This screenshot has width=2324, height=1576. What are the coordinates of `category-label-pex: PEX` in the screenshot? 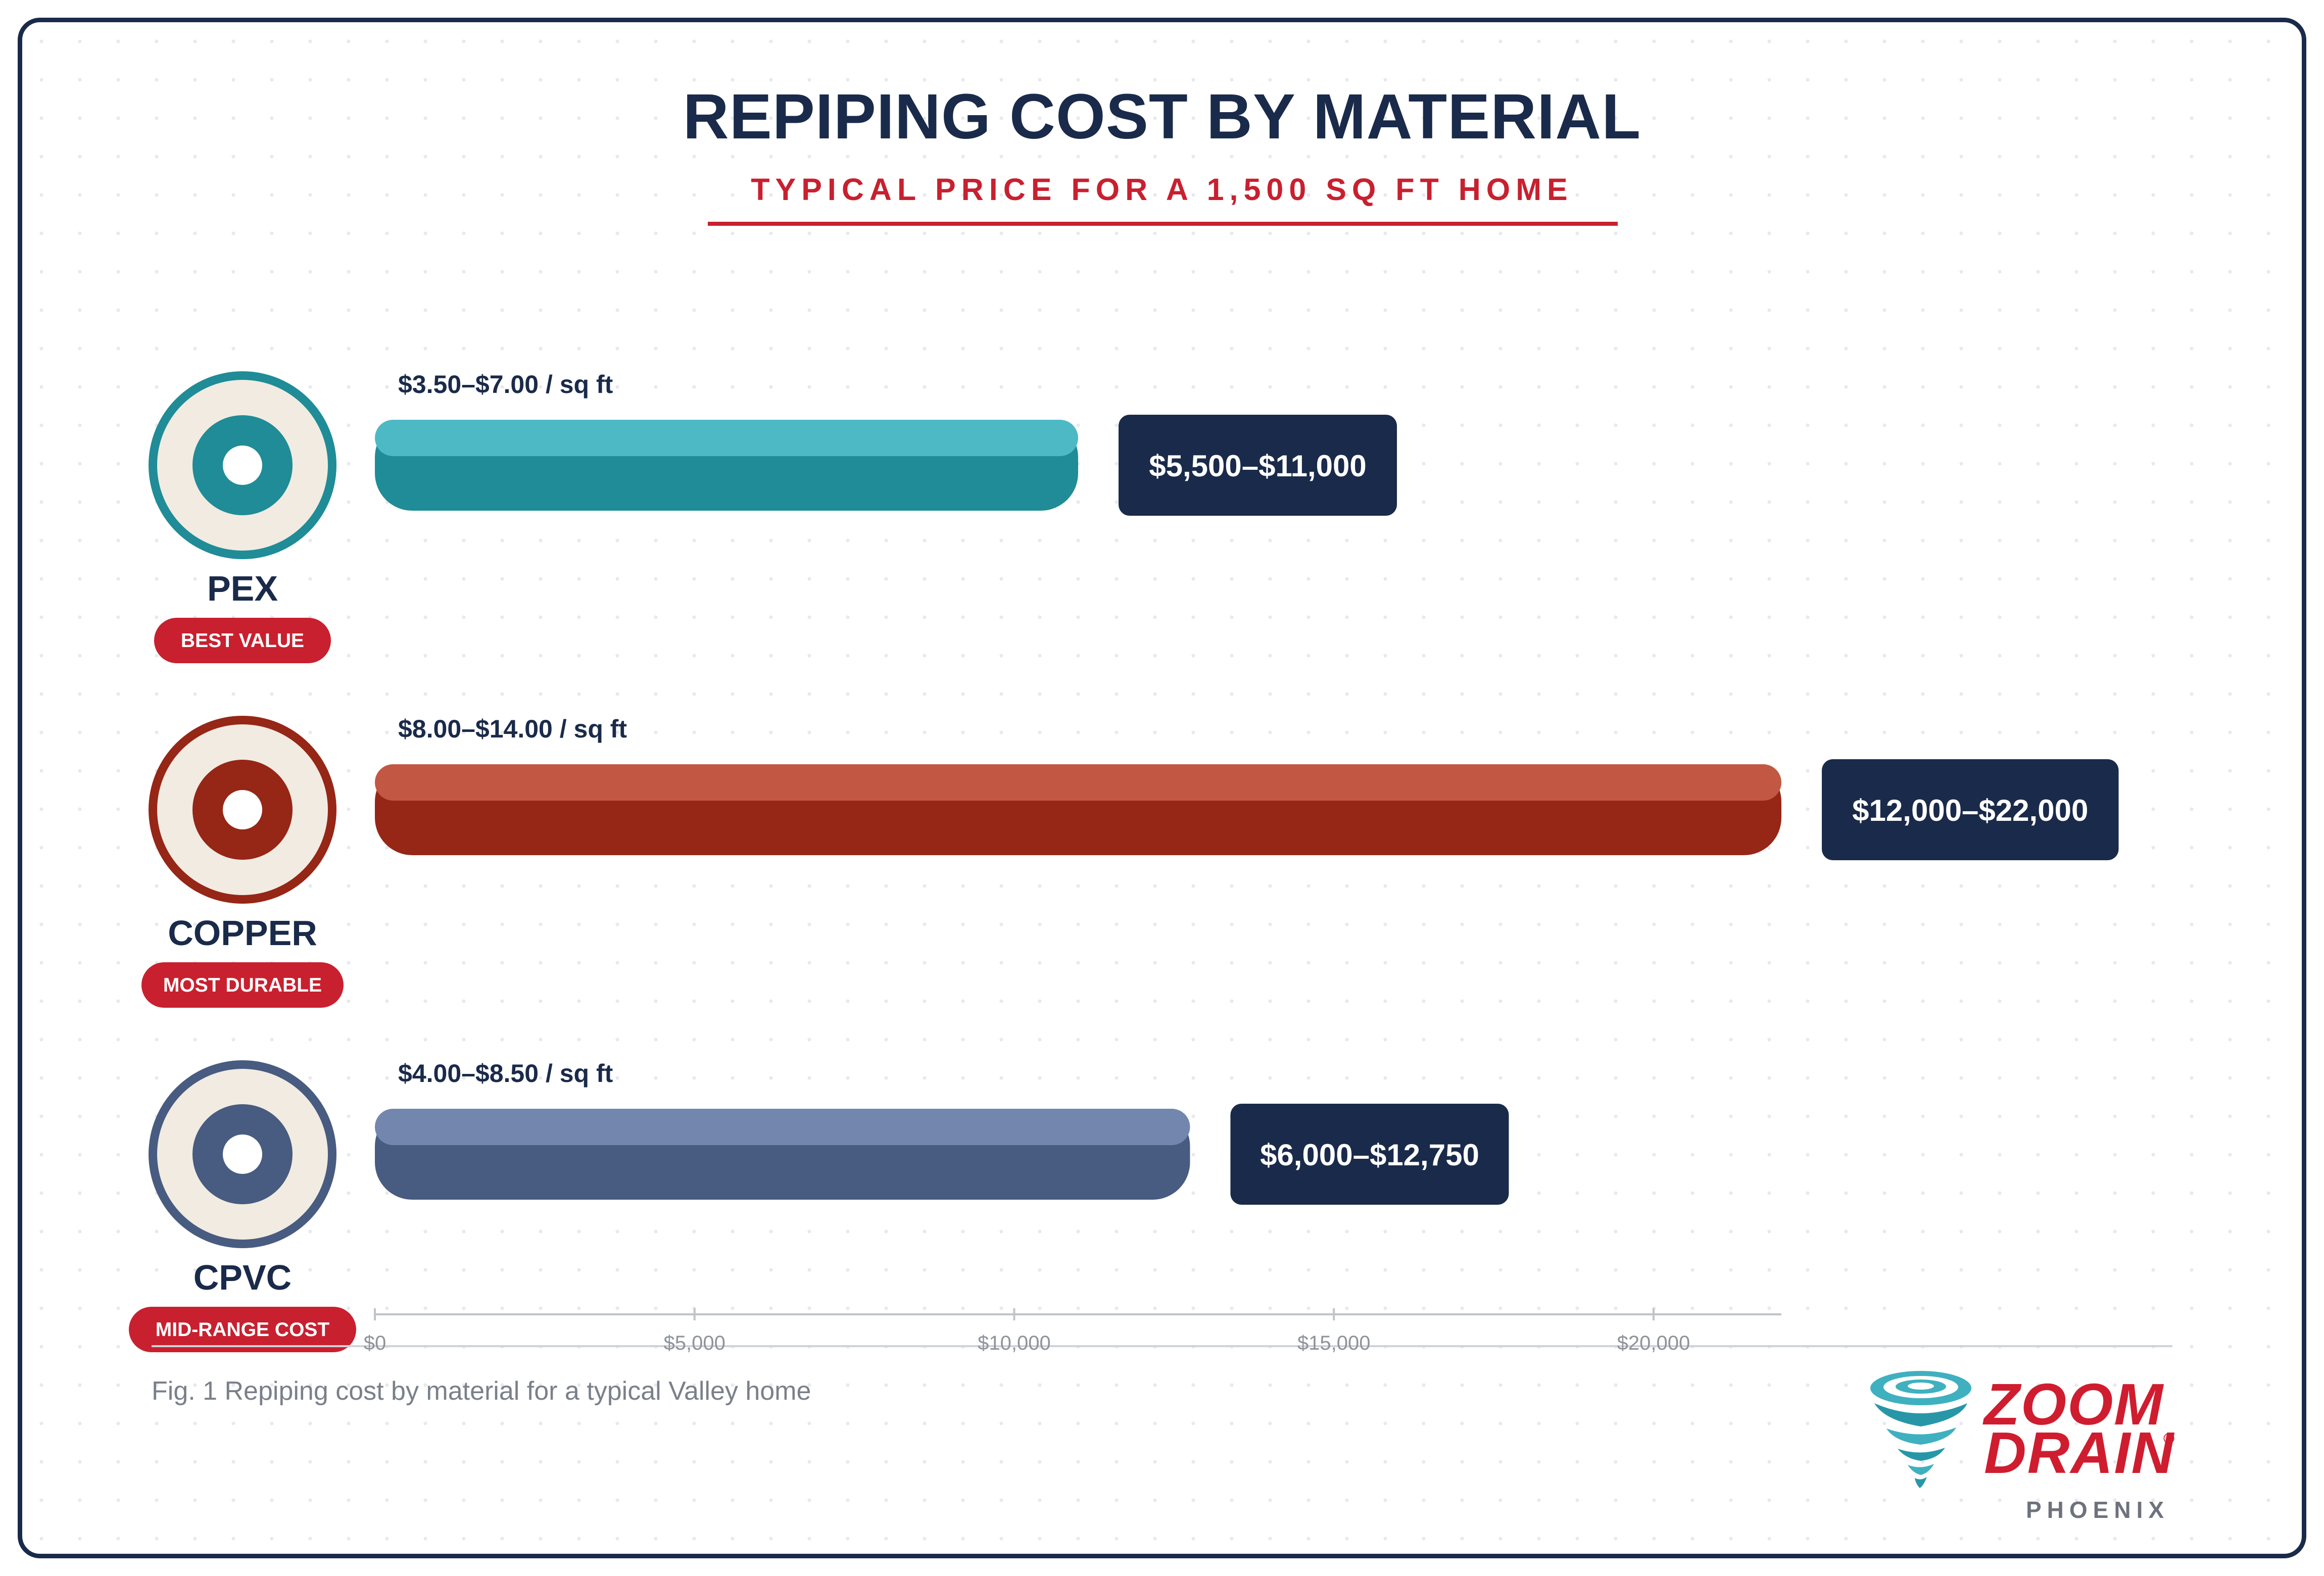 It's located at (243, 588).